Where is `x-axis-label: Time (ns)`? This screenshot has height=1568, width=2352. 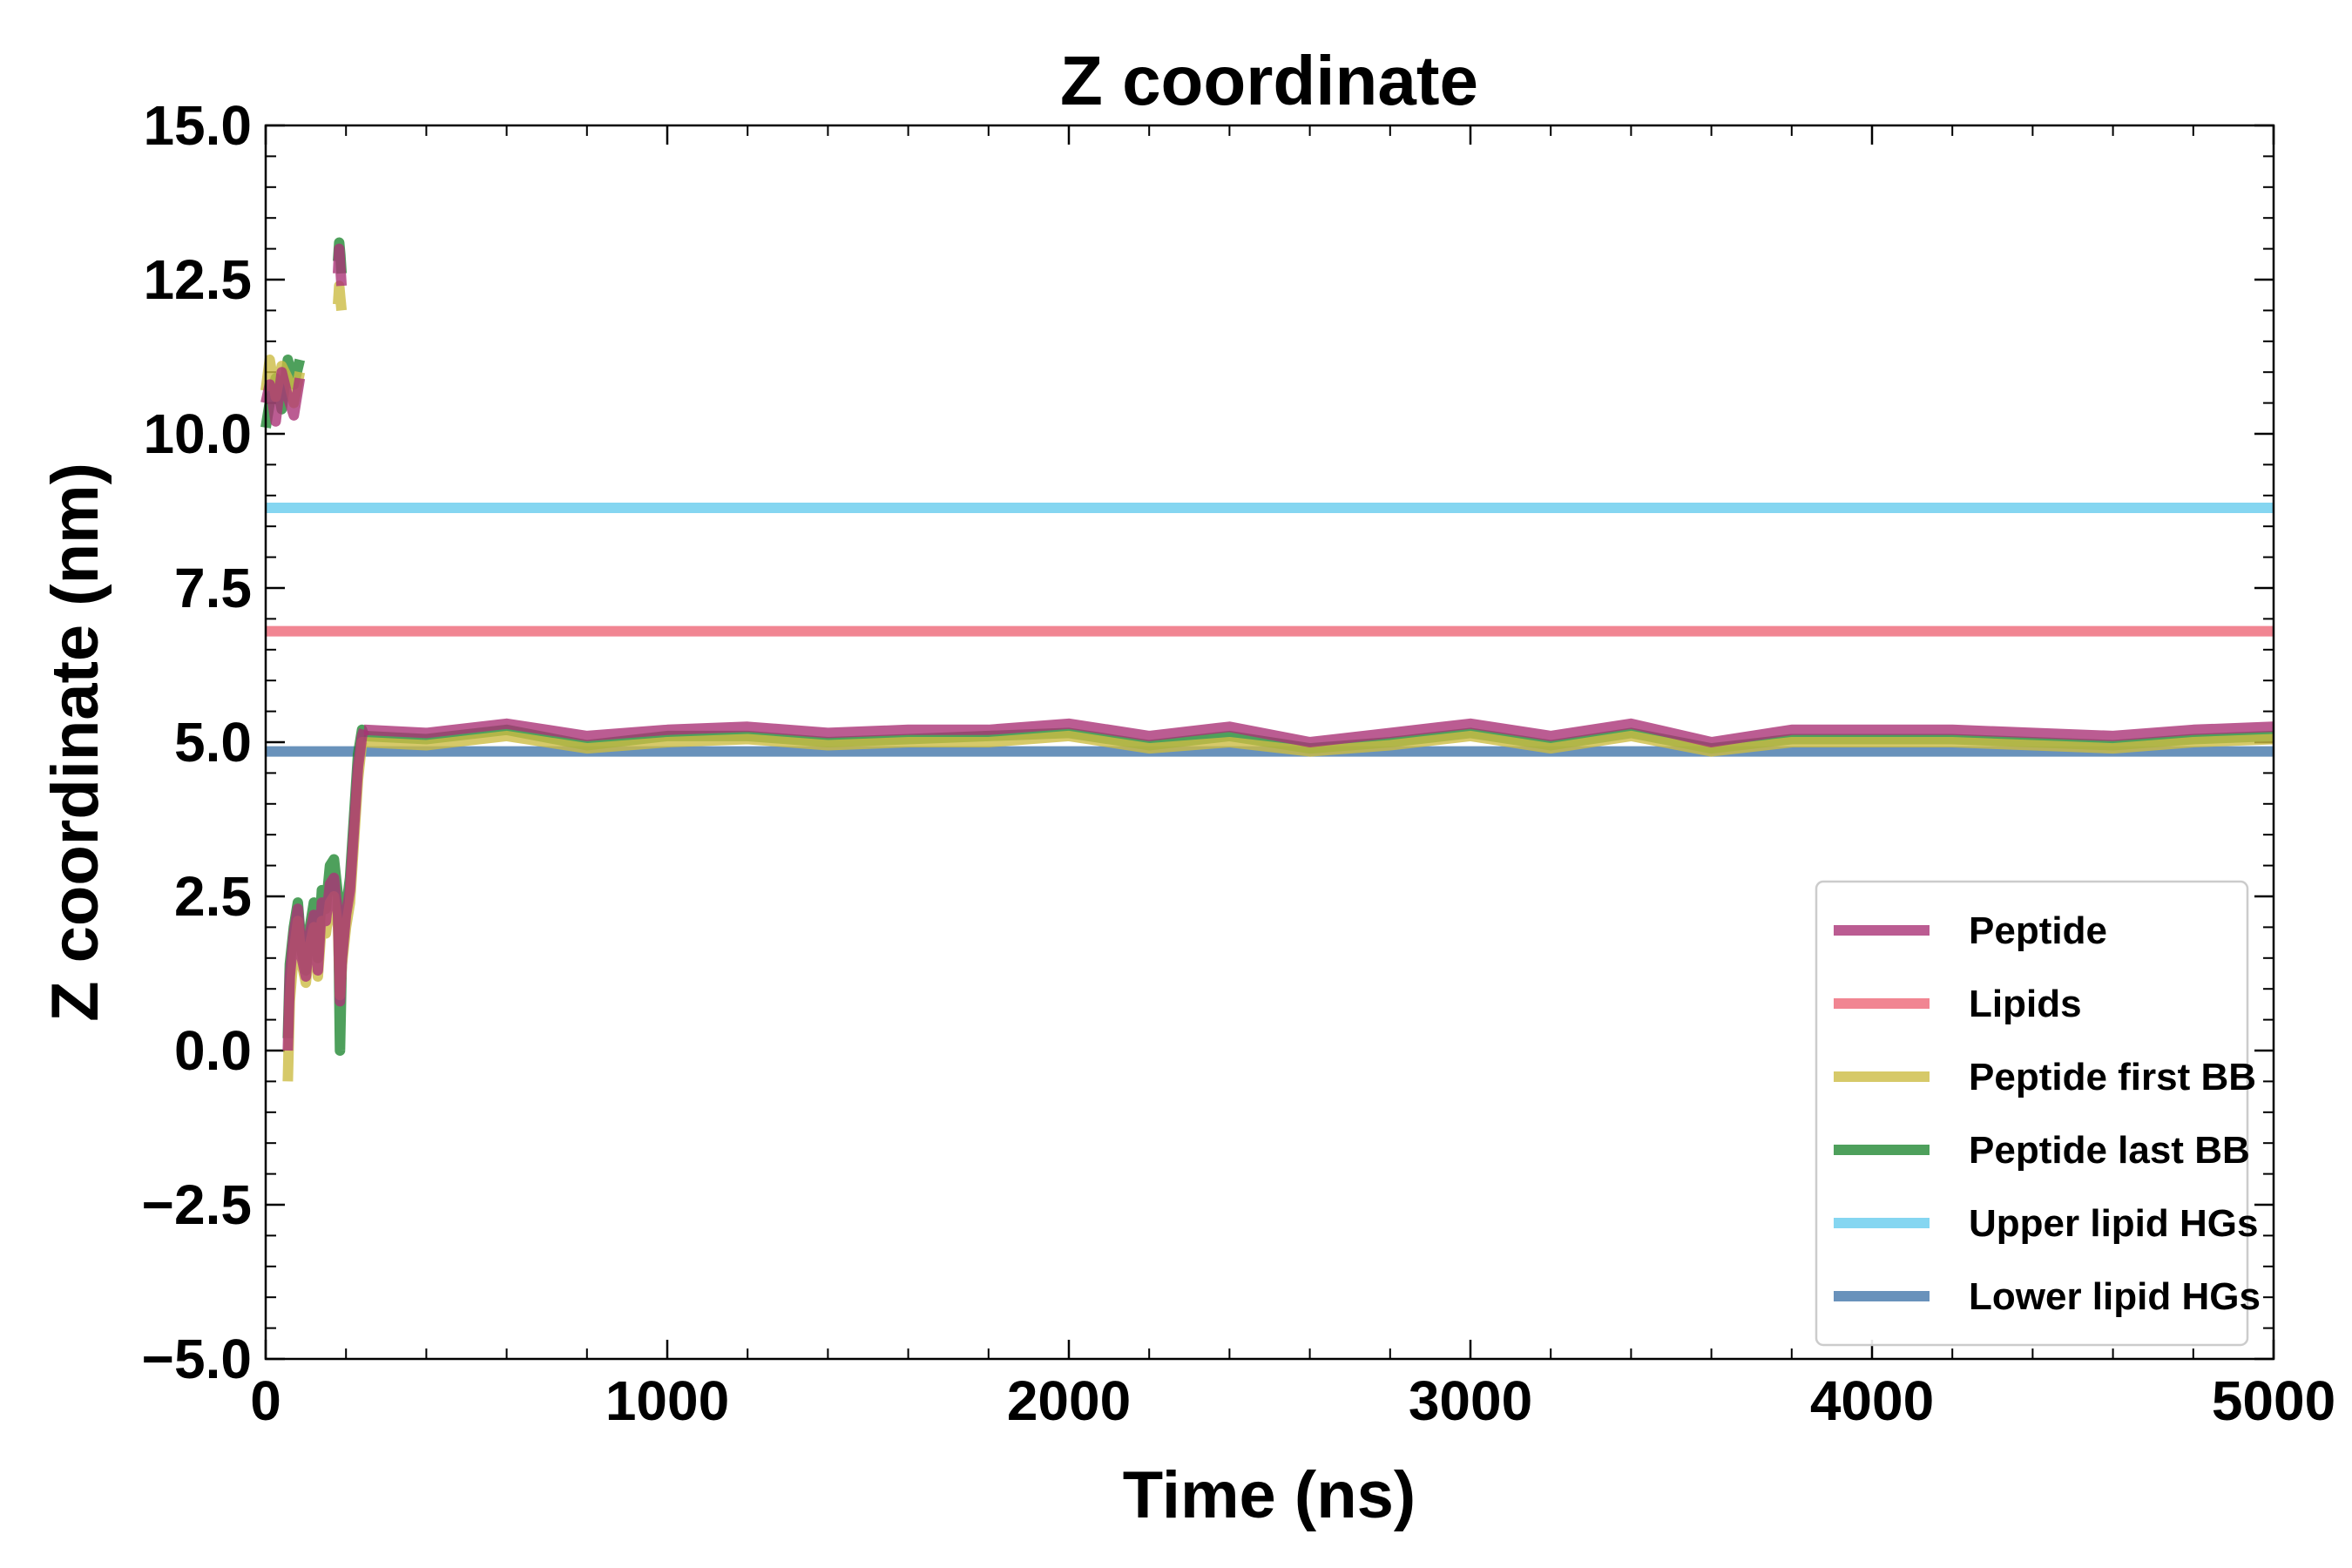 x-axis-label: Time (ns) is located at coordinates (1270, 1495).